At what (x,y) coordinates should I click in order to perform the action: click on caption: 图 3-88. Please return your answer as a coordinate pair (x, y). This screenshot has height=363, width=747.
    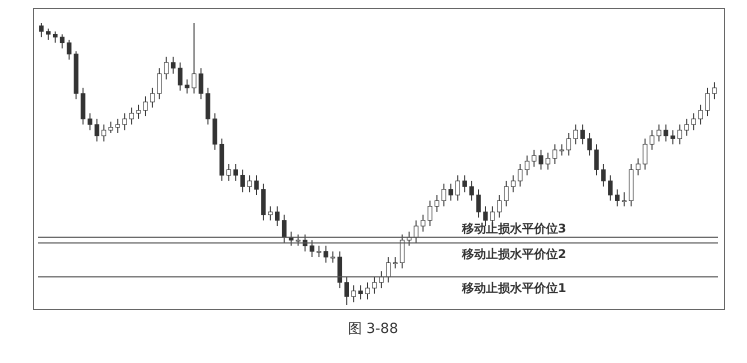
    Looking at the image, I should click on (373, 329).